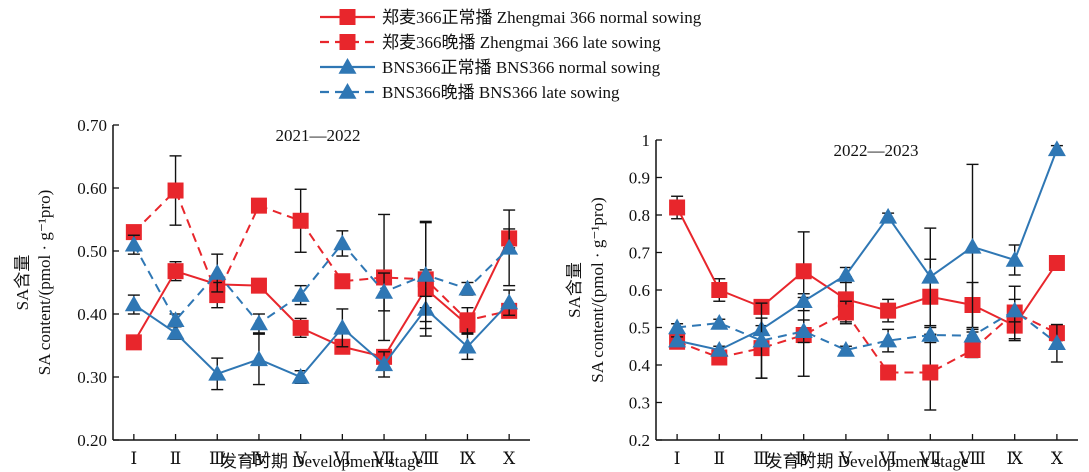 This screenshot has height=472, width=1089. What do you see at coordinates (640, 253) in the screenshot?
I see `y-tick-label: 0.7` at bounding box center [640, 253].